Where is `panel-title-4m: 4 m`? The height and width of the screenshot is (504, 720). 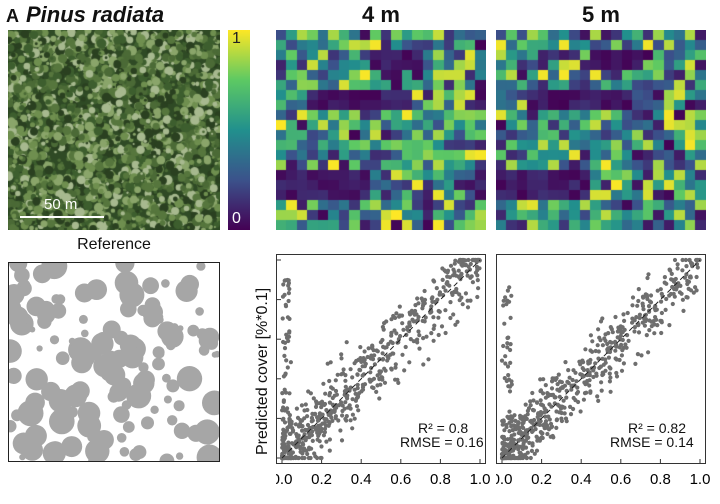 panel-title-4m: 4 m is located at coordinates (381, 14).